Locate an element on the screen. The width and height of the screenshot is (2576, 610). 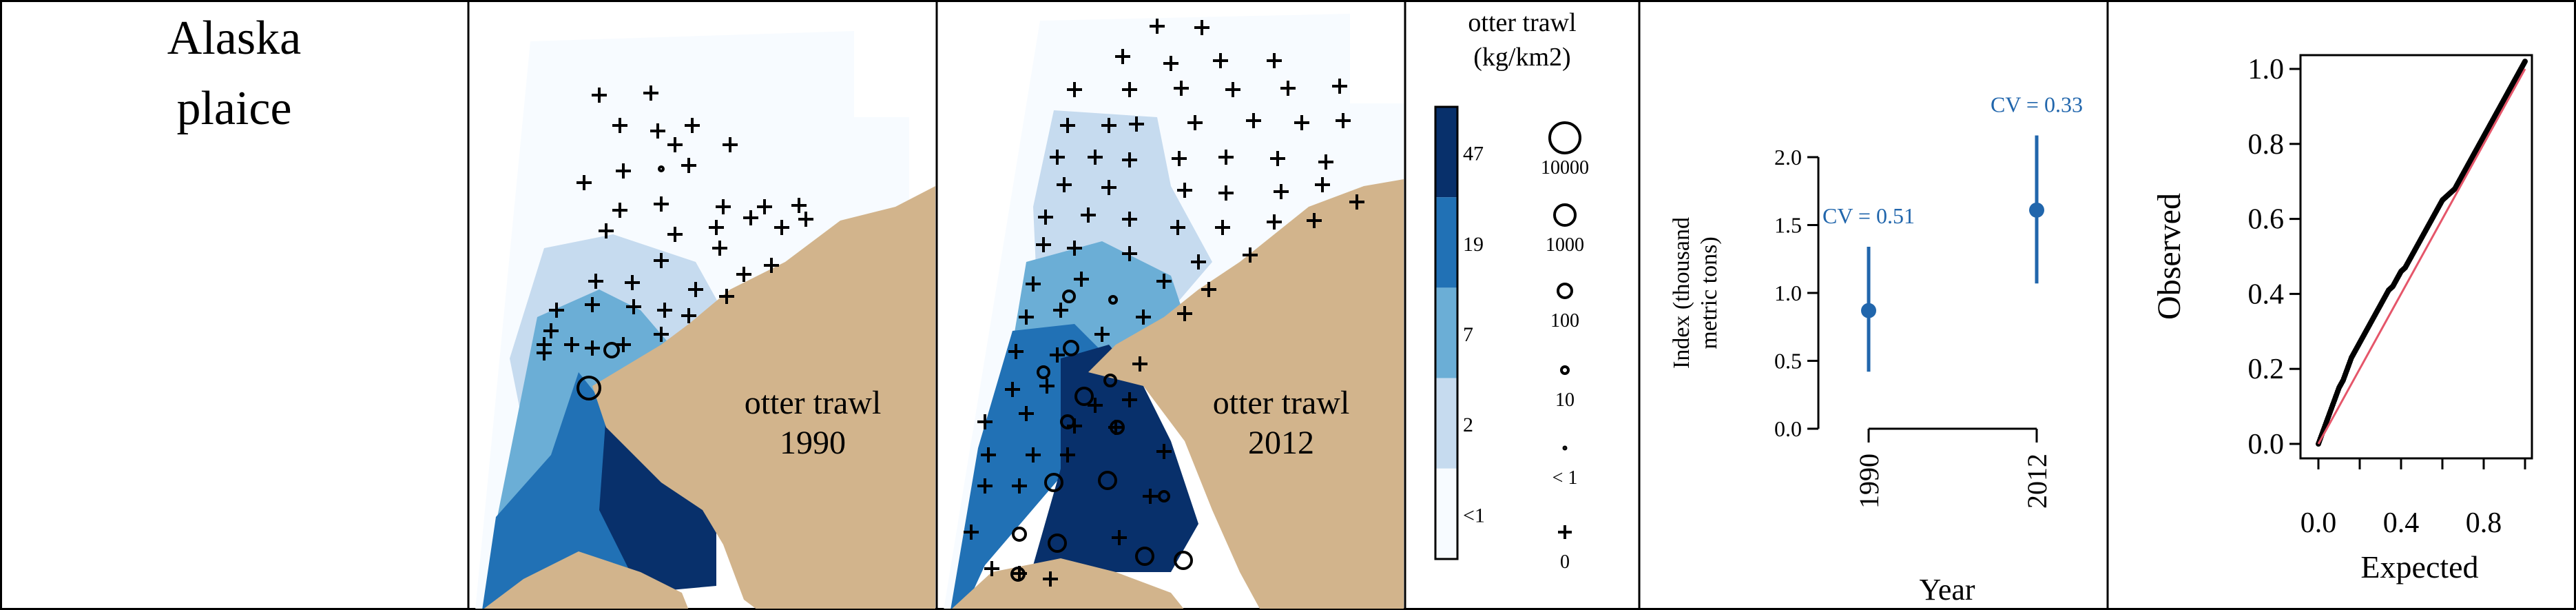
y-tick-label: 0.2 is located at coordinates (2266, 369).